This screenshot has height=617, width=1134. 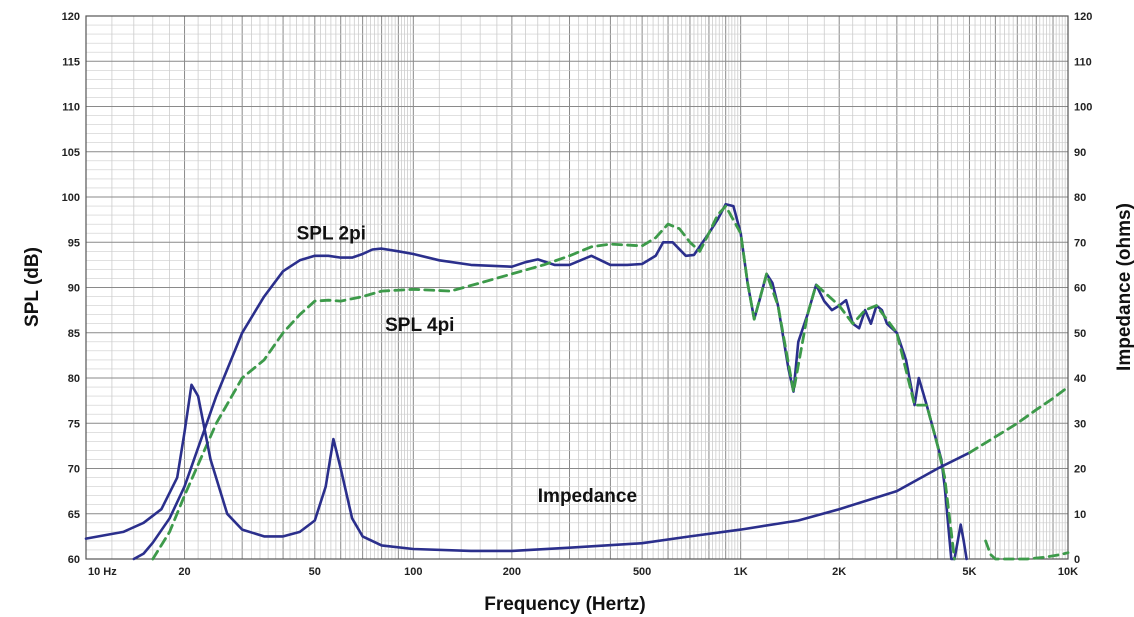 I want to click on y-tick-label: 60, so click(x=74, y=560).